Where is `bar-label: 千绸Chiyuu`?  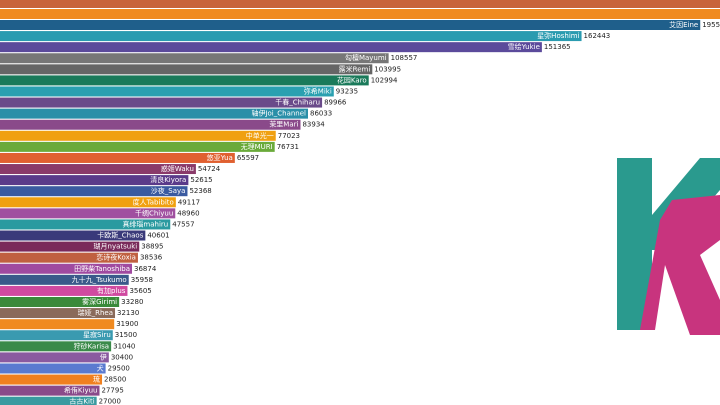
bar-label: 千绸Chiyuu is located at coordinates (154, 212).